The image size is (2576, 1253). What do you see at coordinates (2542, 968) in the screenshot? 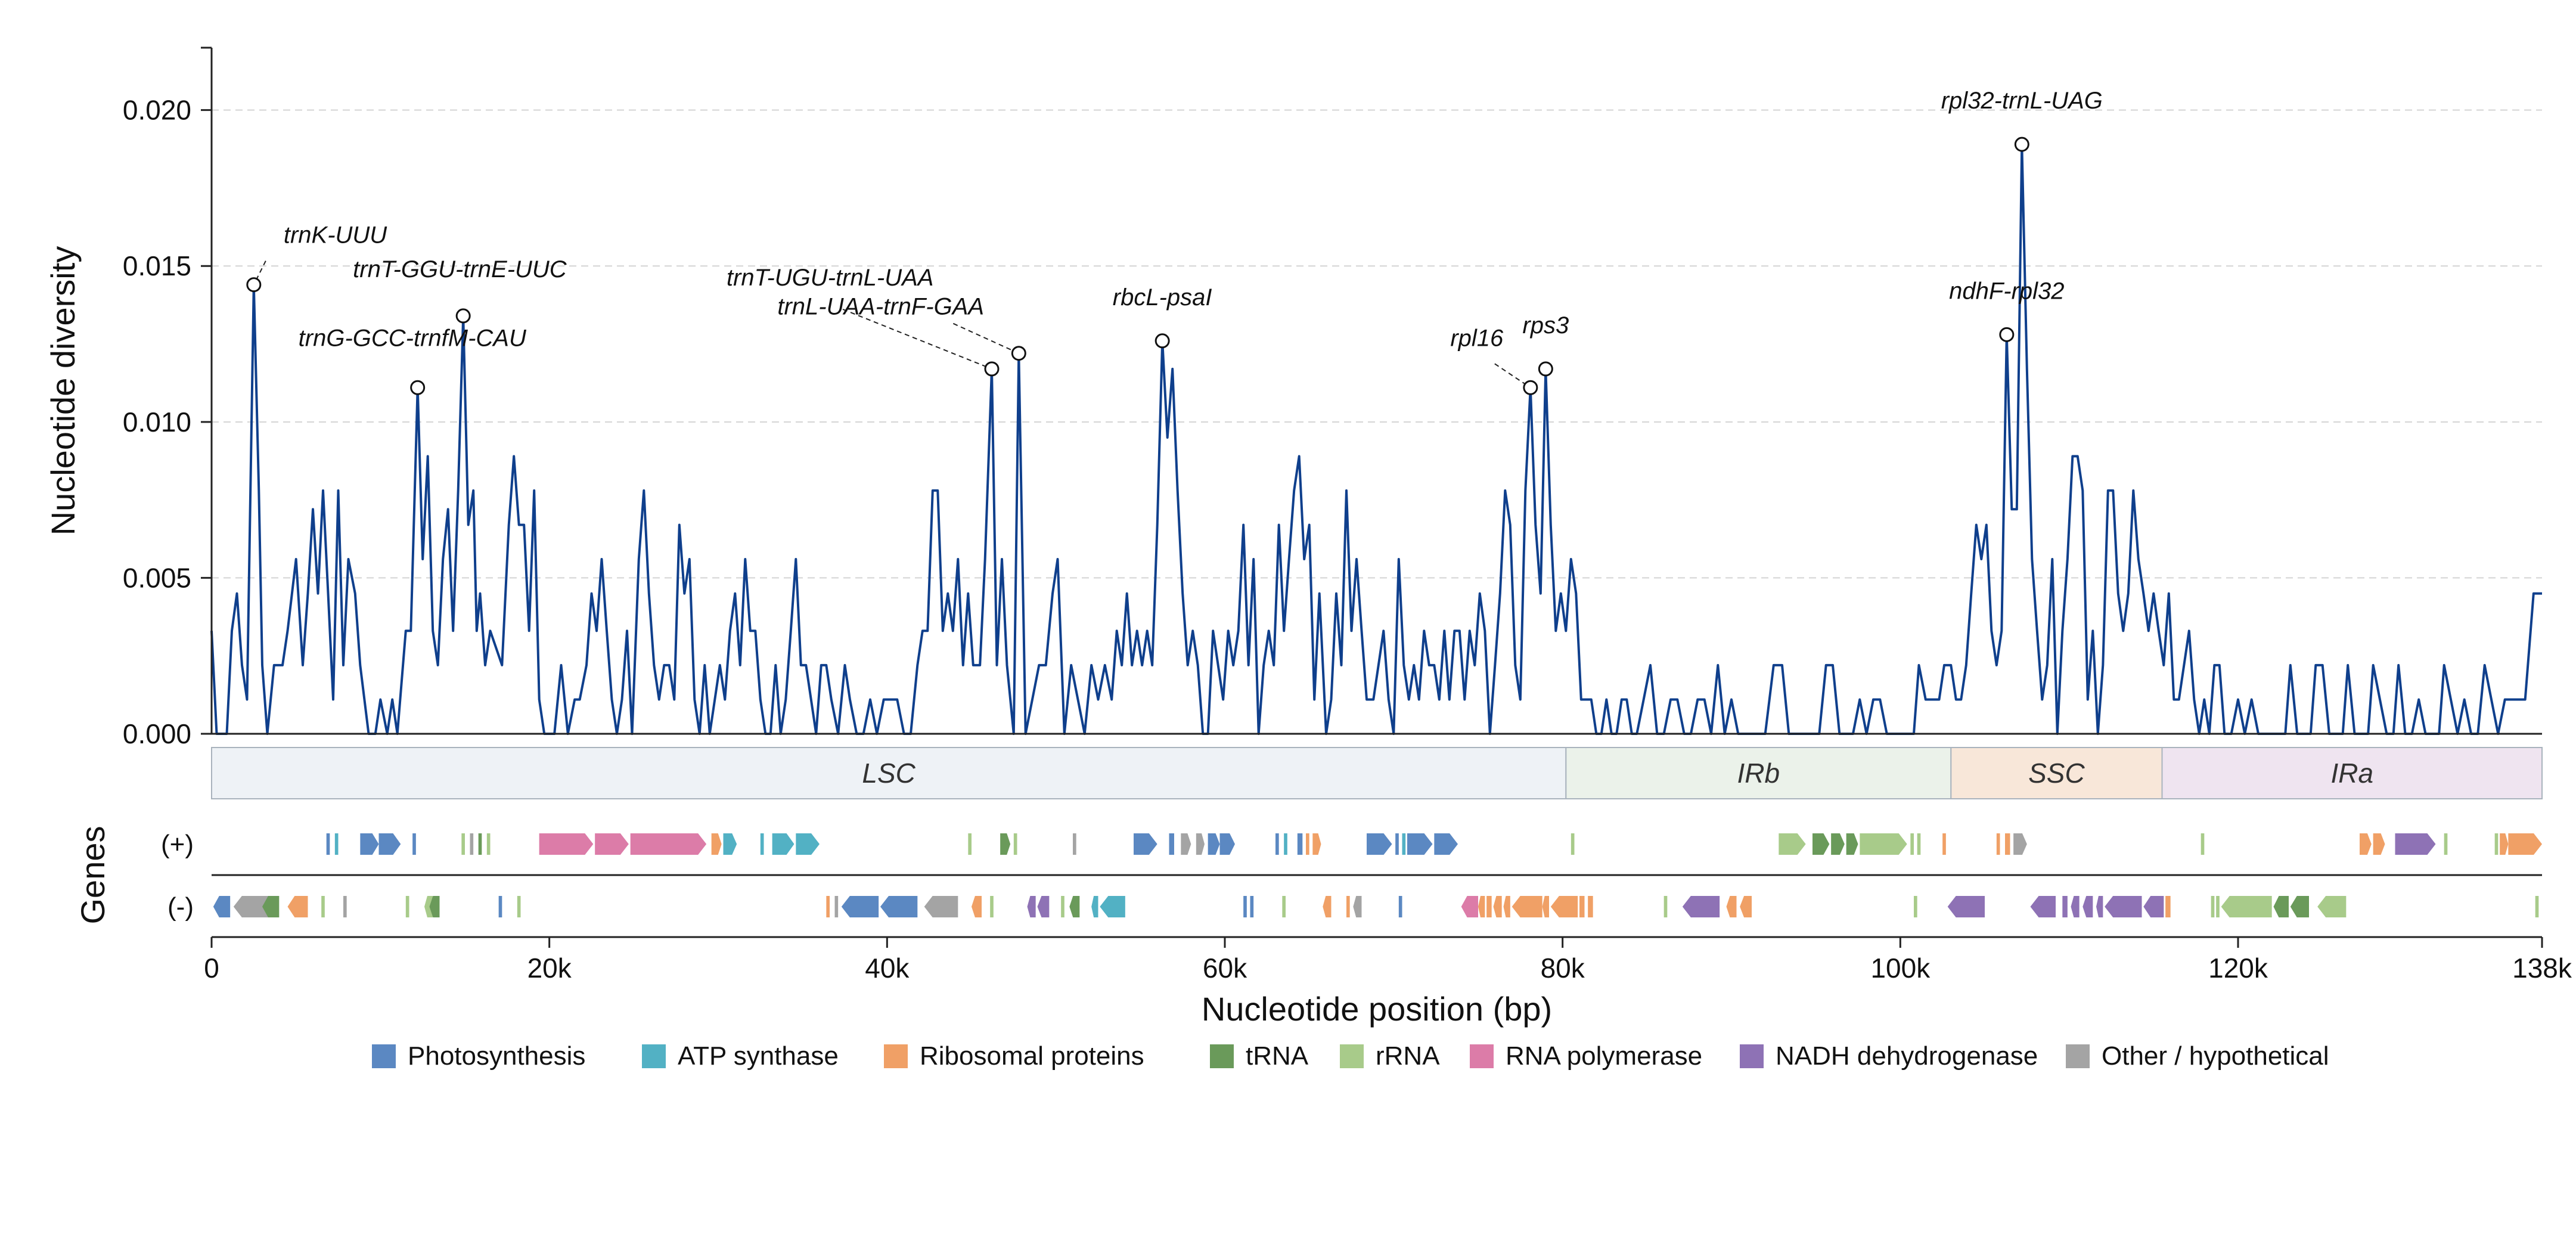
I see `x-tick-label: 138k` at bounding box center [2542, 968].